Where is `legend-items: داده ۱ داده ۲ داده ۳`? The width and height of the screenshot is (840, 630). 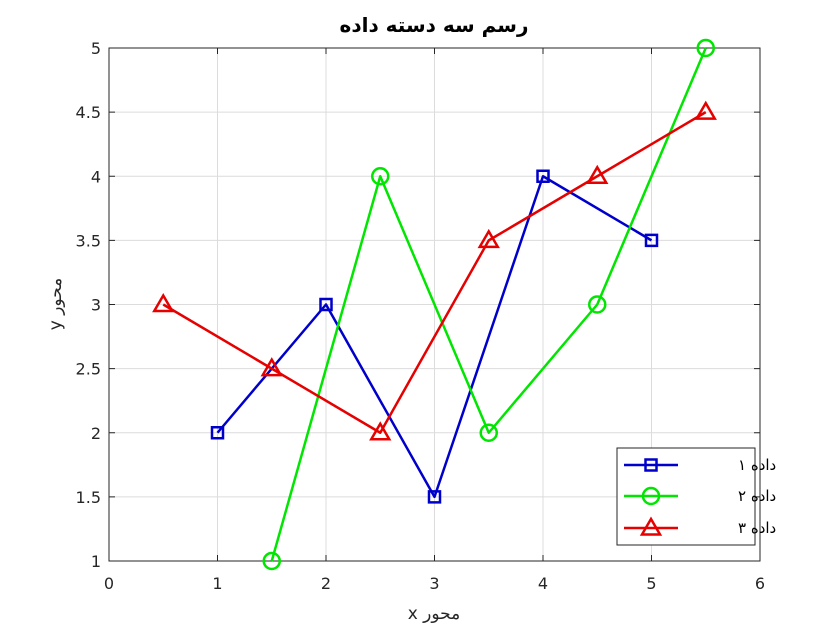 legend-items: داده ۱ داده ۲ داده ۳ is located at coordinates (700, 496).